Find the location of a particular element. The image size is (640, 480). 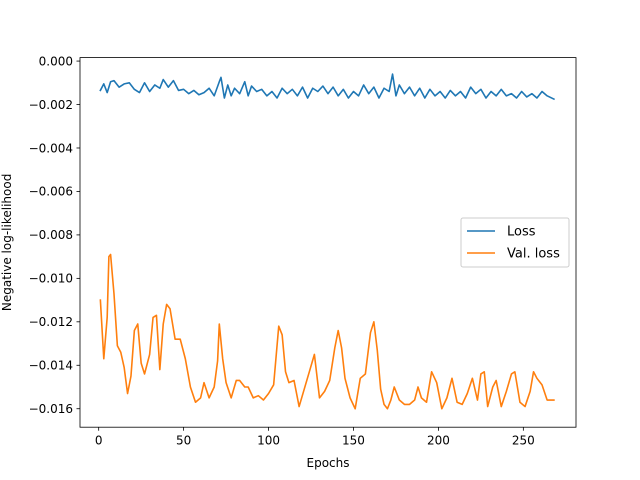

series-line-loss is located at coordinates (327, 87).